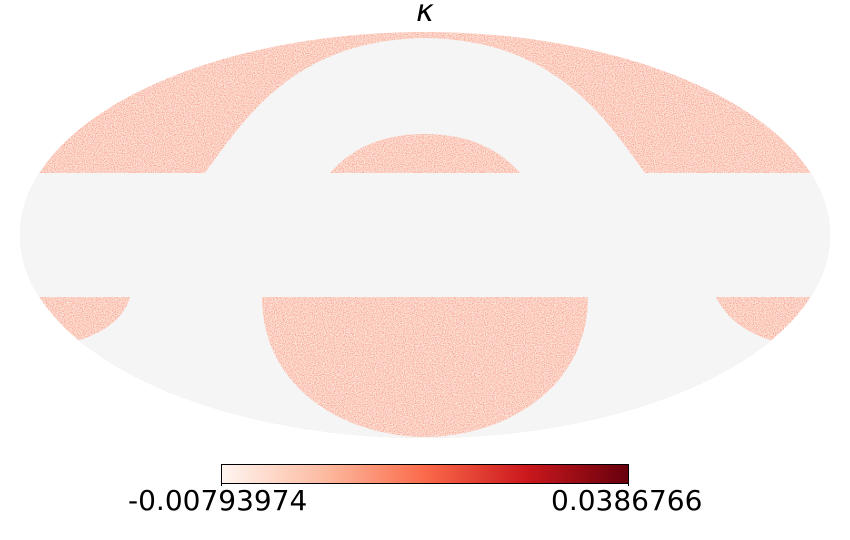  I want to click on map-title: κ, so click(425, 14).